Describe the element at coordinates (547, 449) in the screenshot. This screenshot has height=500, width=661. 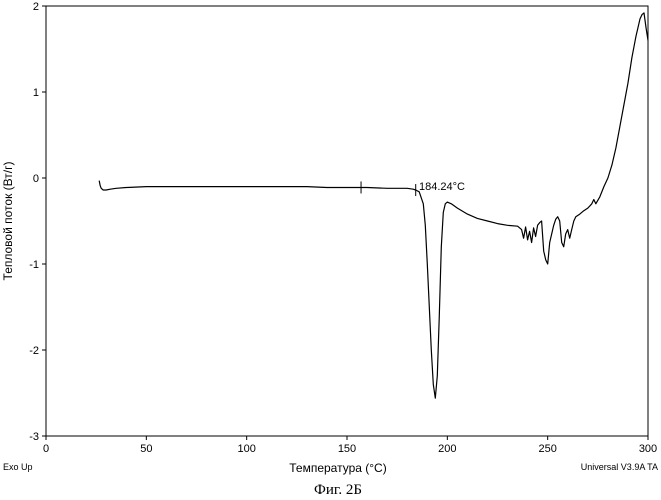
I see `x-tick-label: 250` at that location.